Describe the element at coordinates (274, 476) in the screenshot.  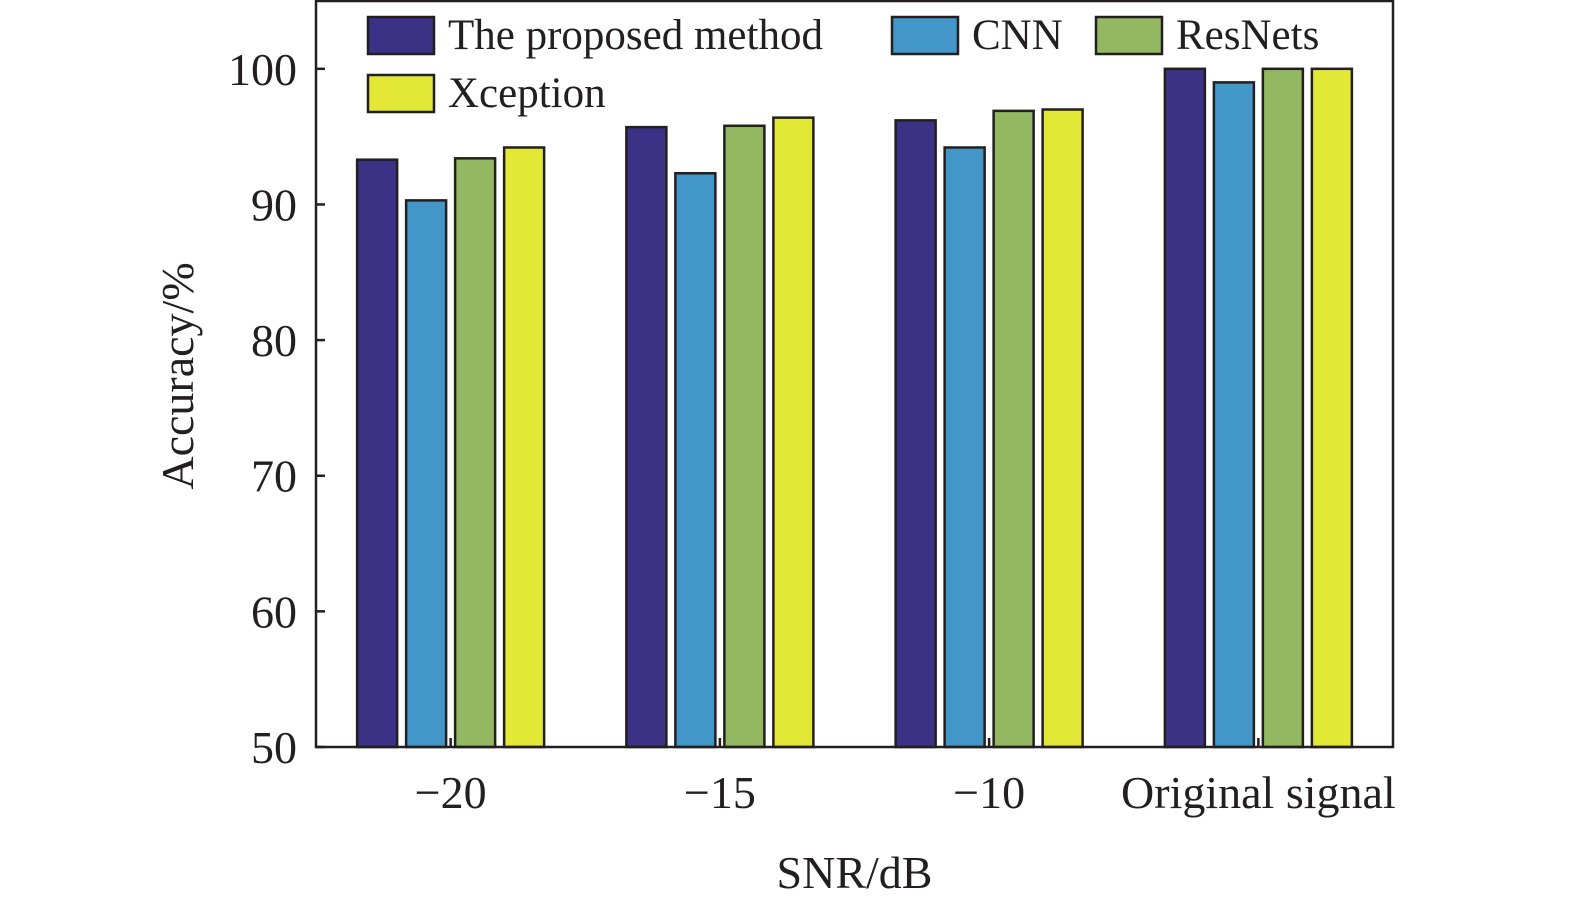
I see `y-tick-label-3: 70` at that location.